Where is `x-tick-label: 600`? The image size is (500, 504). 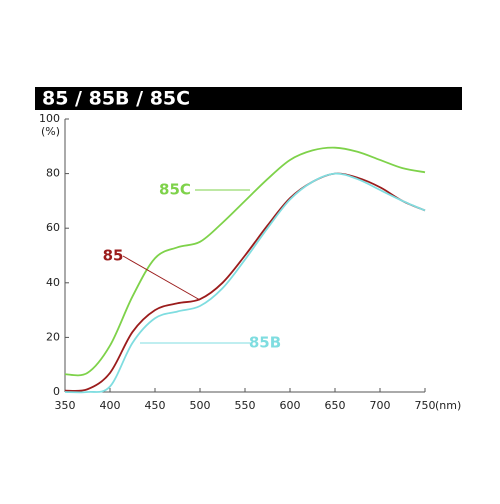 x-tick-label: 600 is located at coordinates (290, 405).